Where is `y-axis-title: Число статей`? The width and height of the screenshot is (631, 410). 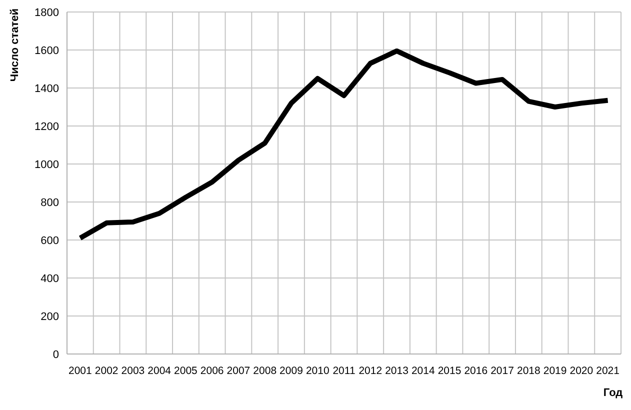 y-axis-title: Число статей is located at coordinates (15, 45).